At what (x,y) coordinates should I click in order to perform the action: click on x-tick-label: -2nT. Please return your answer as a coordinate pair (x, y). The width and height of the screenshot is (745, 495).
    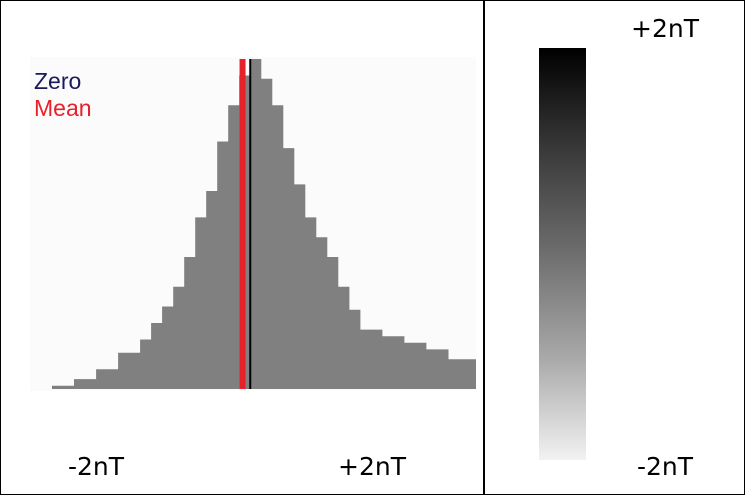
    Looking at the image, I should click on (96, 466).